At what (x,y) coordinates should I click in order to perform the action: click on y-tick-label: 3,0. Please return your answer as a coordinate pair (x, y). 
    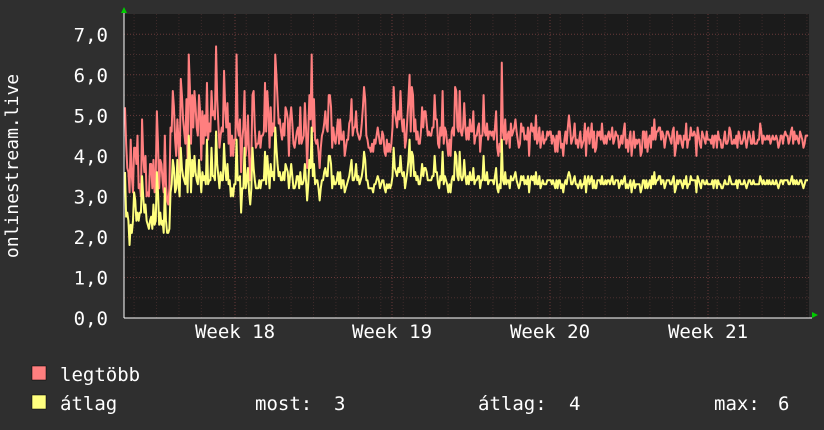
    Looking at the image, I should click on (91, 197).